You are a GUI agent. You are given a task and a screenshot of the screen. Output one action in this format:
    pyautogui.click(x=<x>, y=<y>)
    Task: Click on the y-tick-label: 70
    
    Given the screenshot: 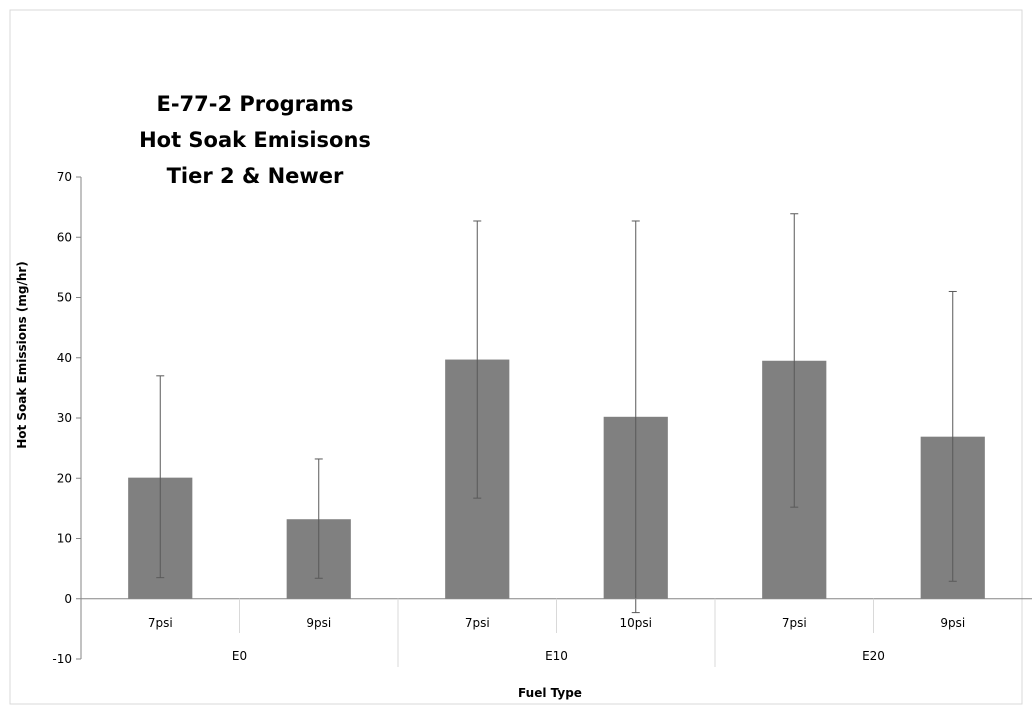 What is the action you would take?
    pyautogui.click(x=64, y=177)
    